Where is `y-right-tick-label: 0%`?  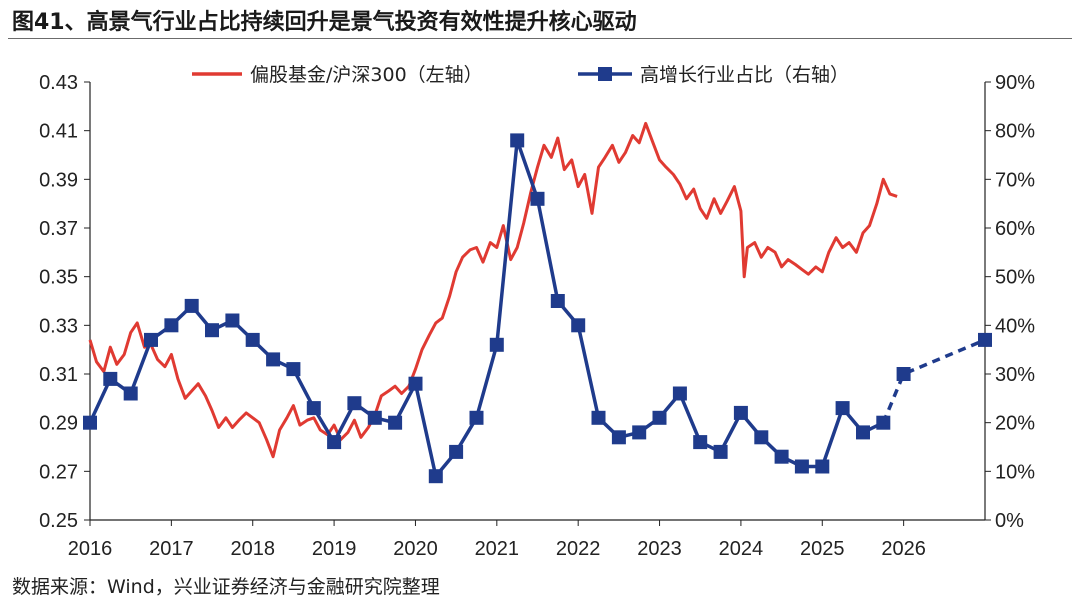
y-right-tick-label: 0% is located at coordinates (1009, 521).